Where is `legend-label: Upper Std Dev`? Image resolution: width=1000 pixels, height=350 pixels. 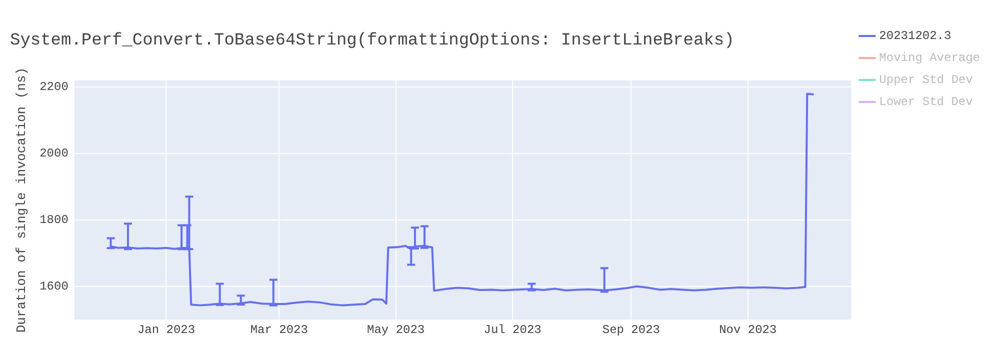
legend-label: Upper Std Dev is located at coordinates (926, 80).